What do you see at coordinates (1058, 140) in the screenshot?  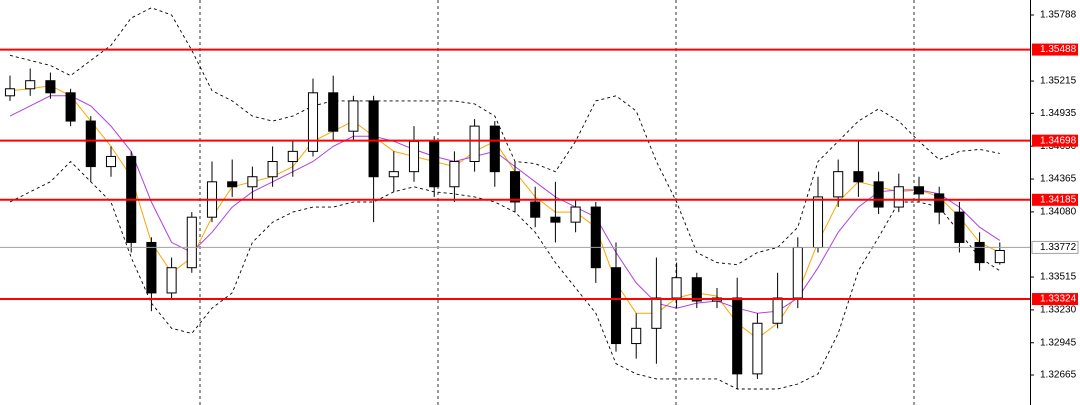 I see `level-label: 1.34698` at bounding box center [1058, 140].